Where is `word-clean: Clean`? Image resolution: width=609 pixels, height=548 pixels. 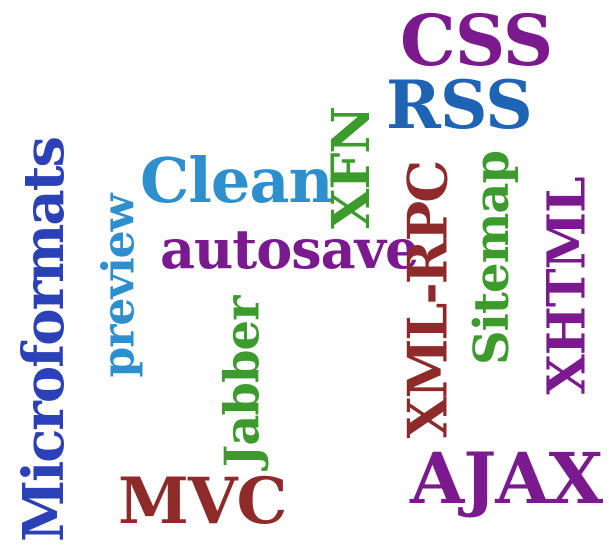 word-clean: Clean is located at coordinates (237, 180).